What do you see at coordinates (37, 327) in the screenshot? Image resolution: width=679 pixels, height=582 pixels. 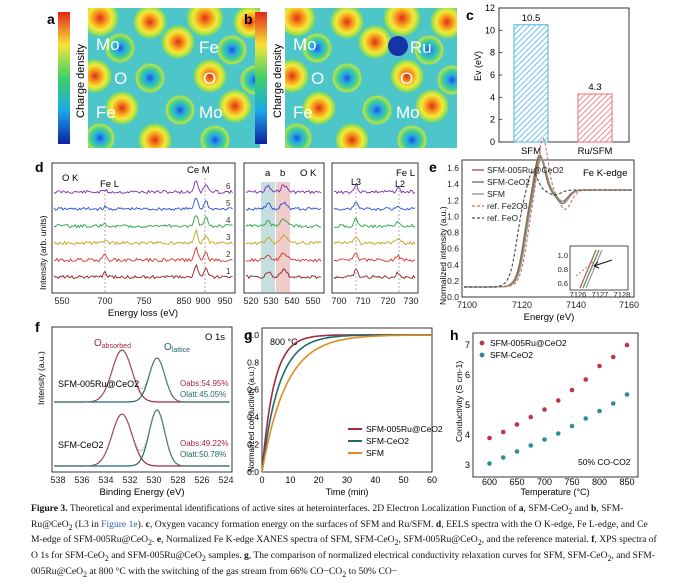 I see `panel-f-letter: f` at bounding box center [37, 327].